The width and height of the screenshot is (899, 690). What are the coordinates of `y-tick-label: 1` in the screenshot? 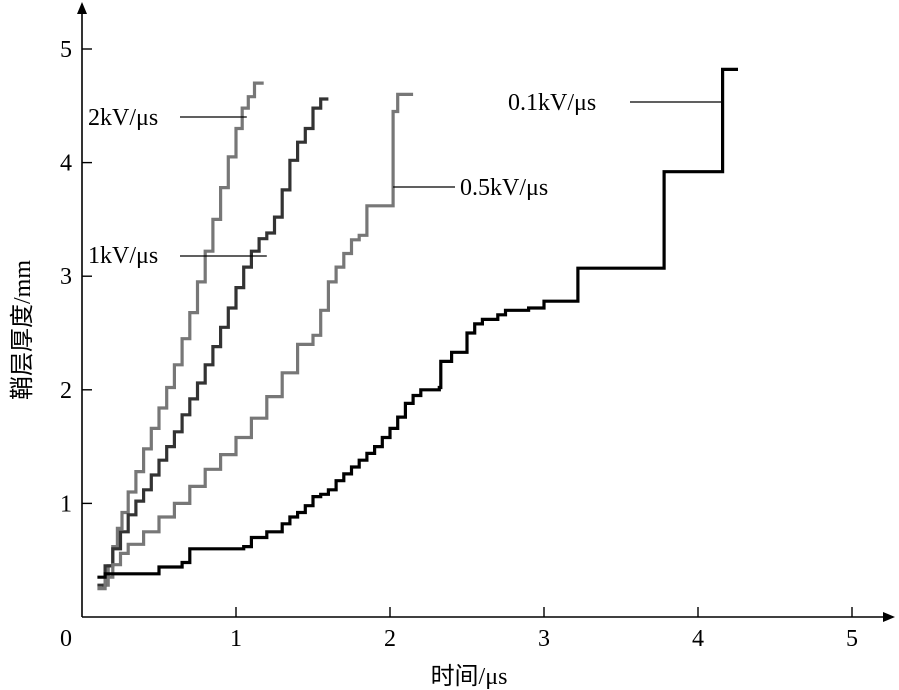 It's located at (66, 504).